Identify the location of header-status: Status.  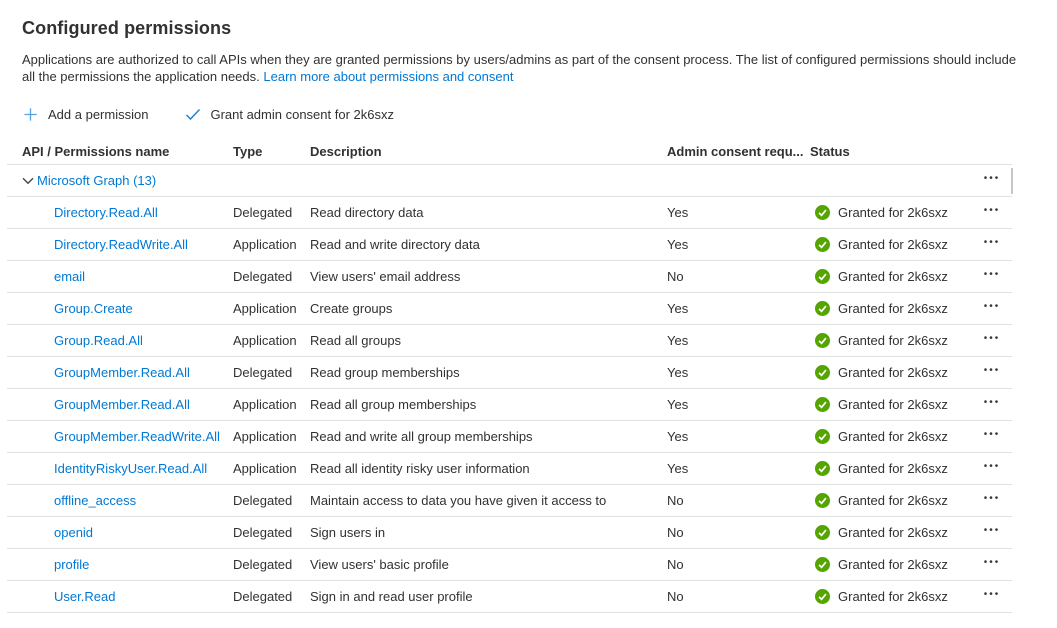
(830, 151).